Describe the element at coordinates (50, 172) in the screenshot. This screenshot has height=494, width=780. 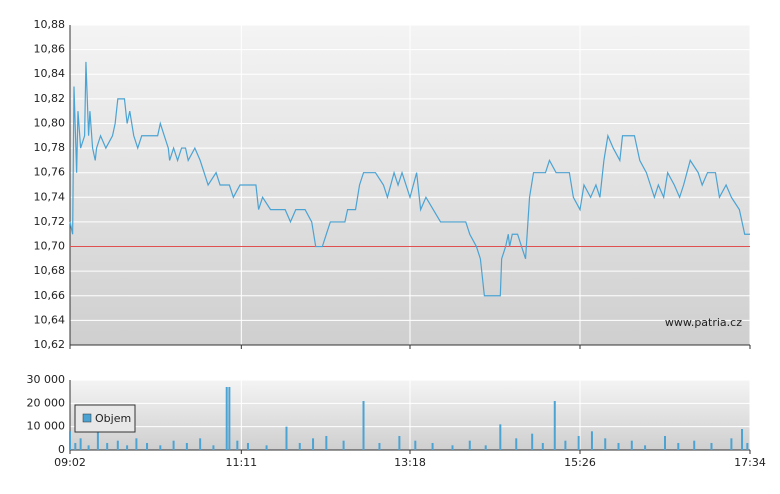
I see `y-tick-label: 10,76` at that location.